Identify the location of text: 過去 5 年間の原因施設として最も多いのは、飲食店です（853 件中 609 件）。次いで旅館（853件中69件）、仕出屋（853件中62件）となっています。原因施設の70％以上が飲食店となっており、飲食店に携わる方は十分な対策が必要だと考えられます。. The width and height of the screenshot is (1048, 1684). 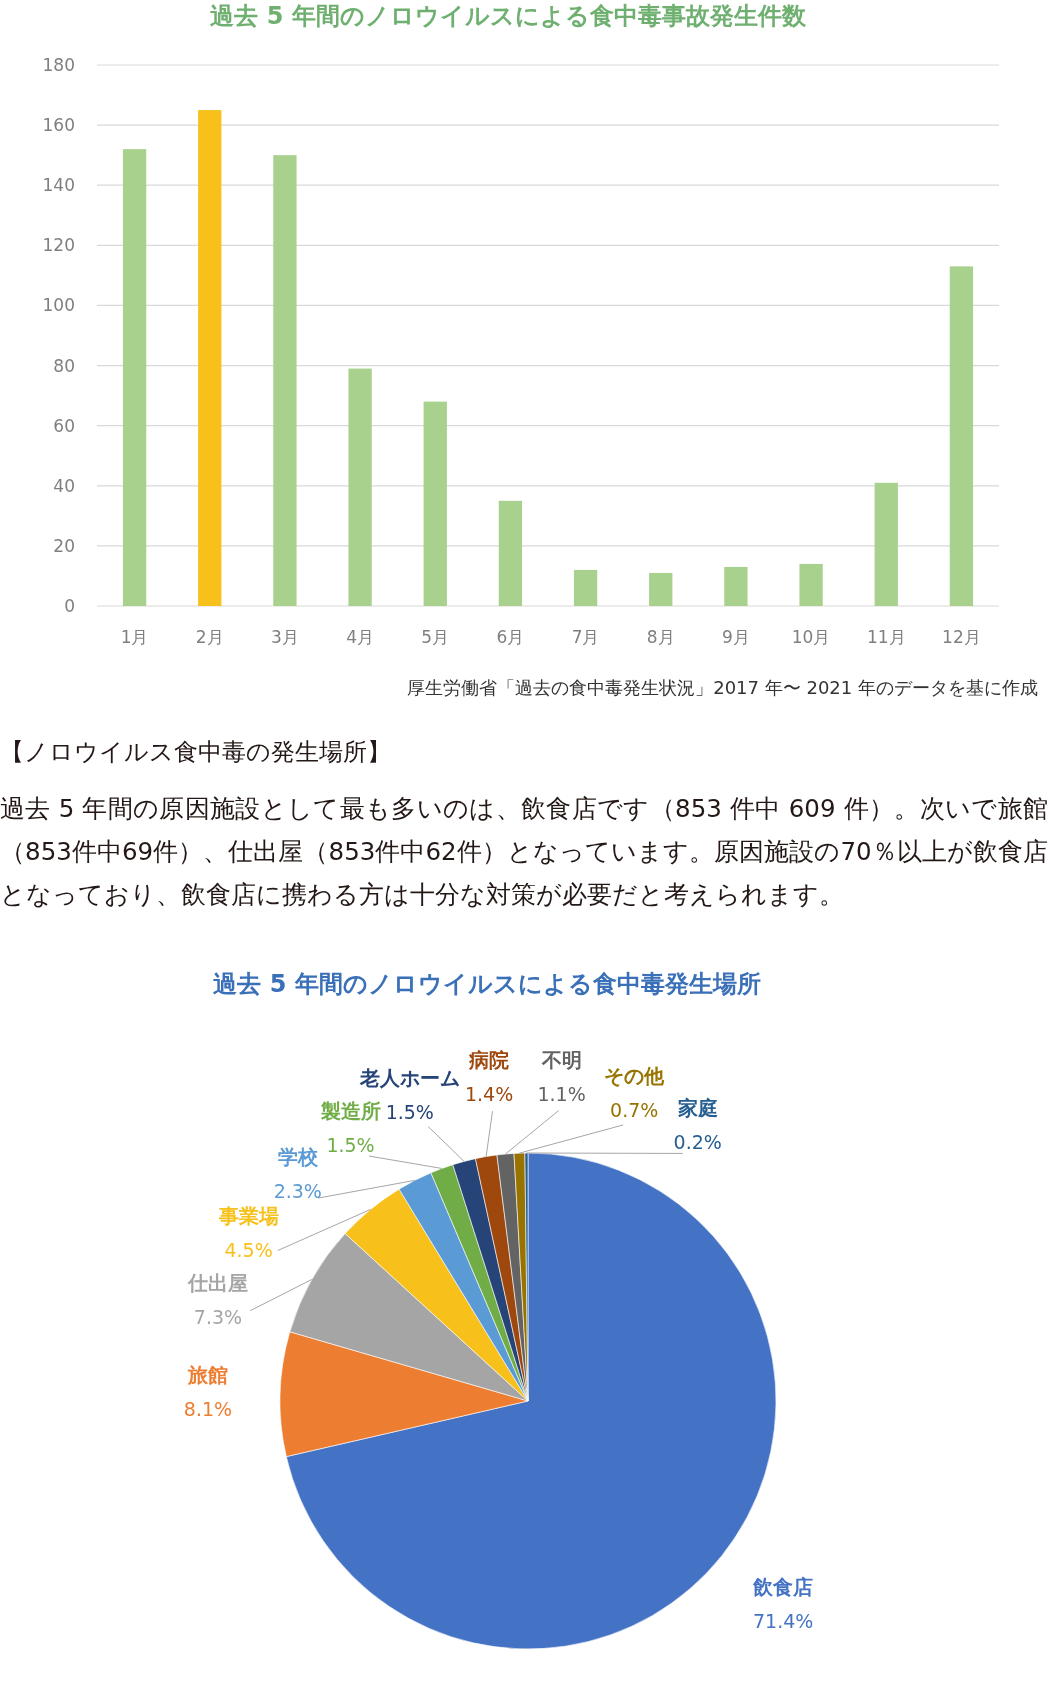
(524, 852).